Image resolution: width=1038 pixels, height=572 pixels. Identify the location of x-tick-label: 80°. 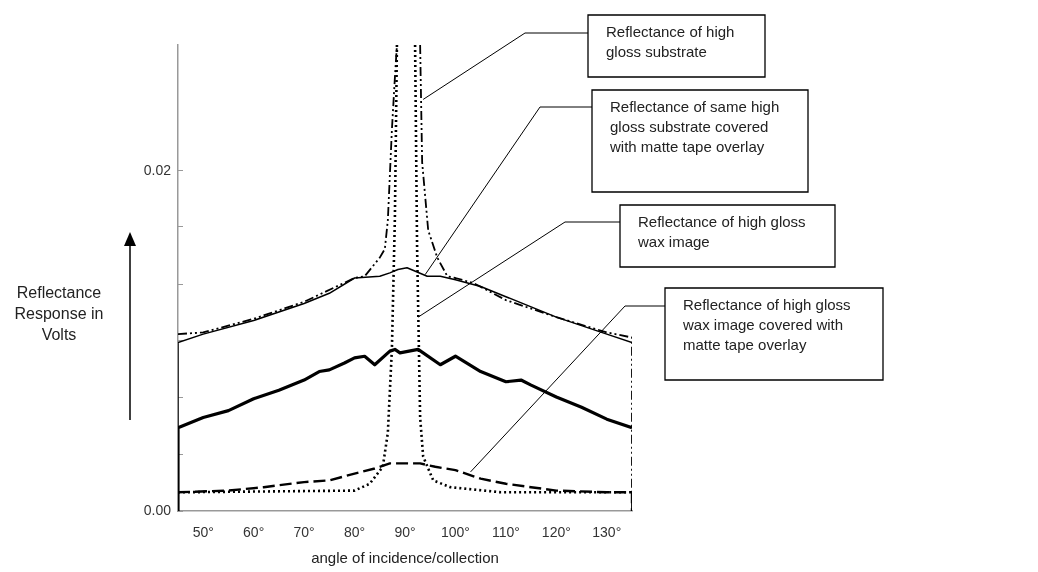
(354, 532).